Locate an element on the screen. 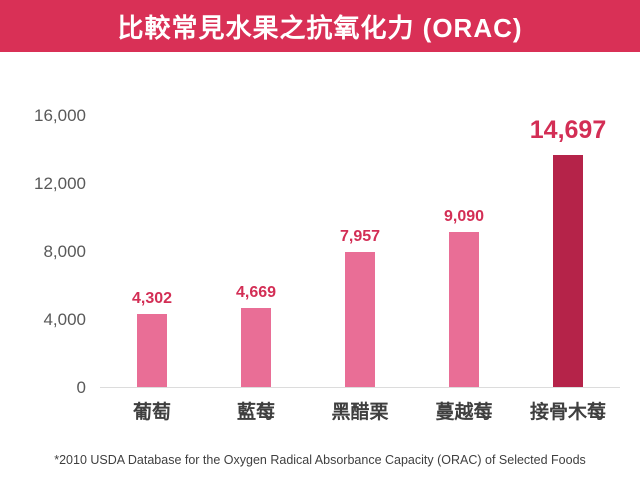 Image resolution: width=640 pixels, height=480 pixels. bar-group-elderberry: 14,697 is located at coordinates (568, 251).